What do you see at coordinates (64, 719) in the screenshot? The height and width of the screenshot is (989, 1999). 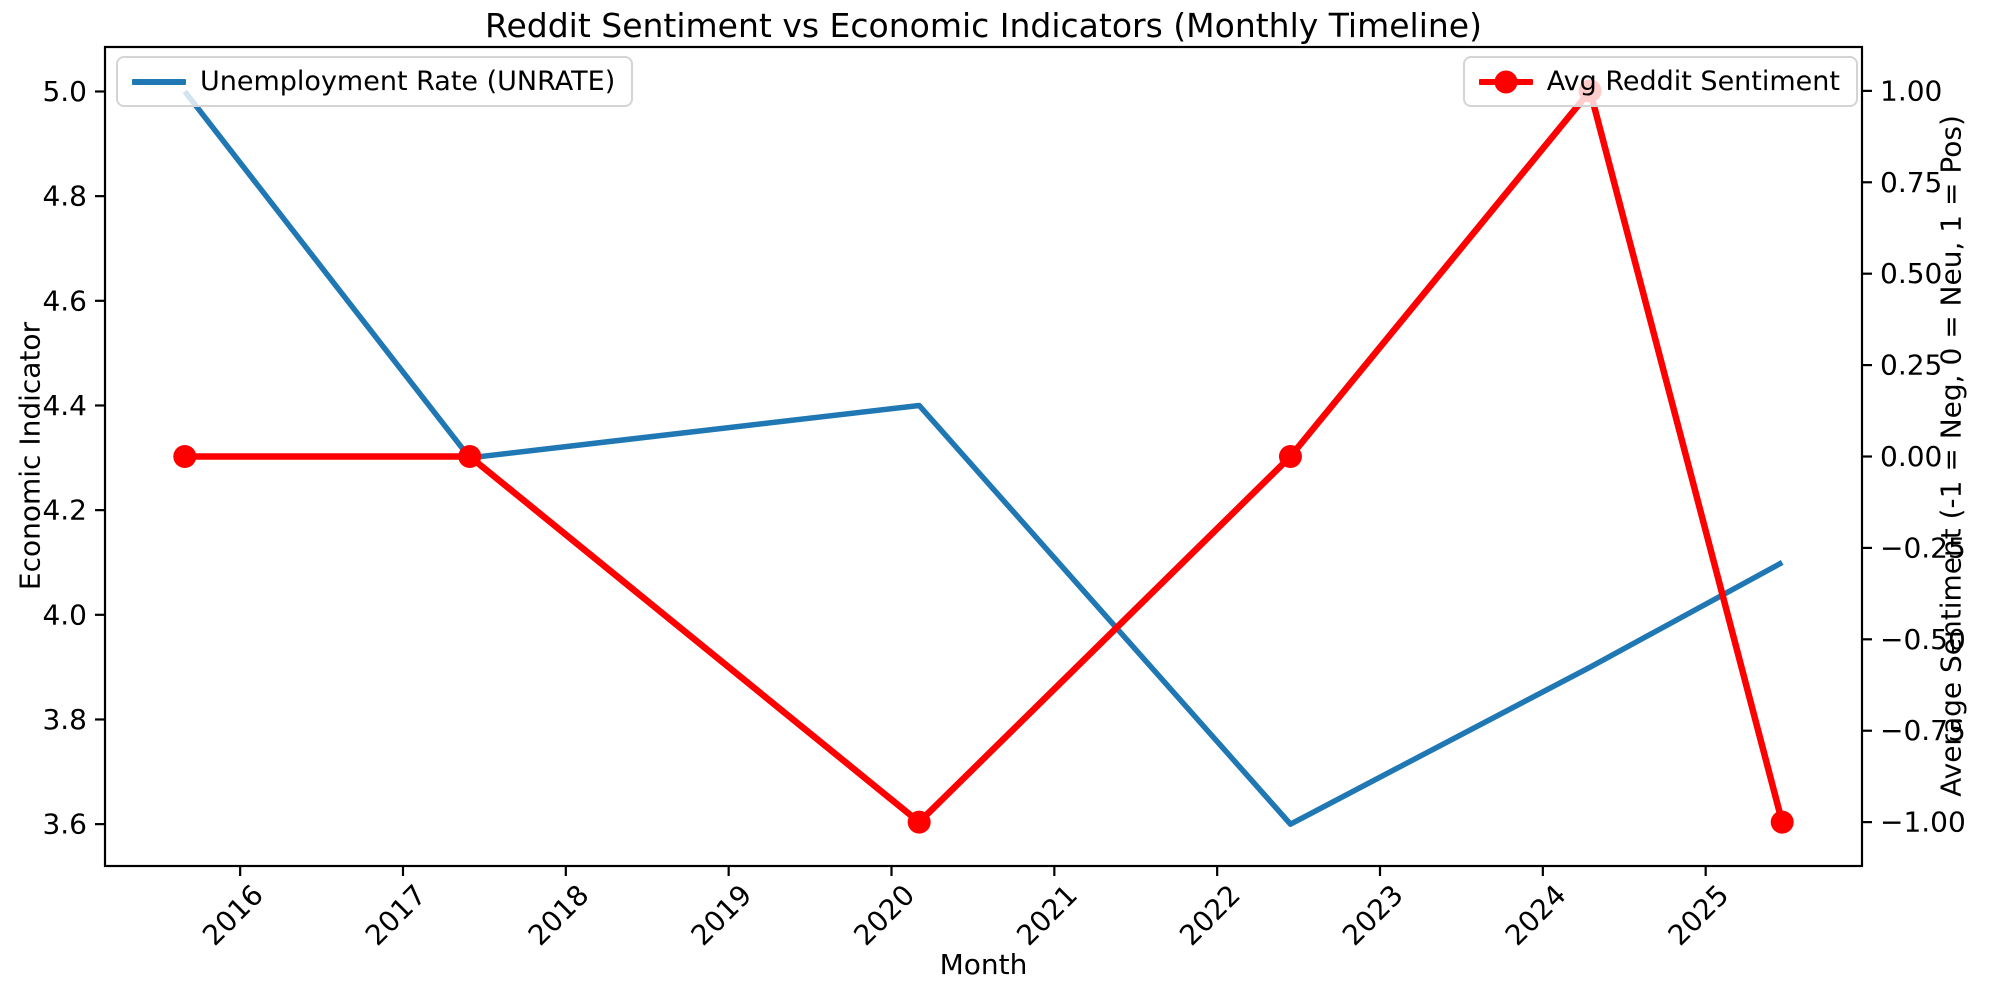 I see `y-tick-label-left: 3.8` at bounding box center [64, 719].